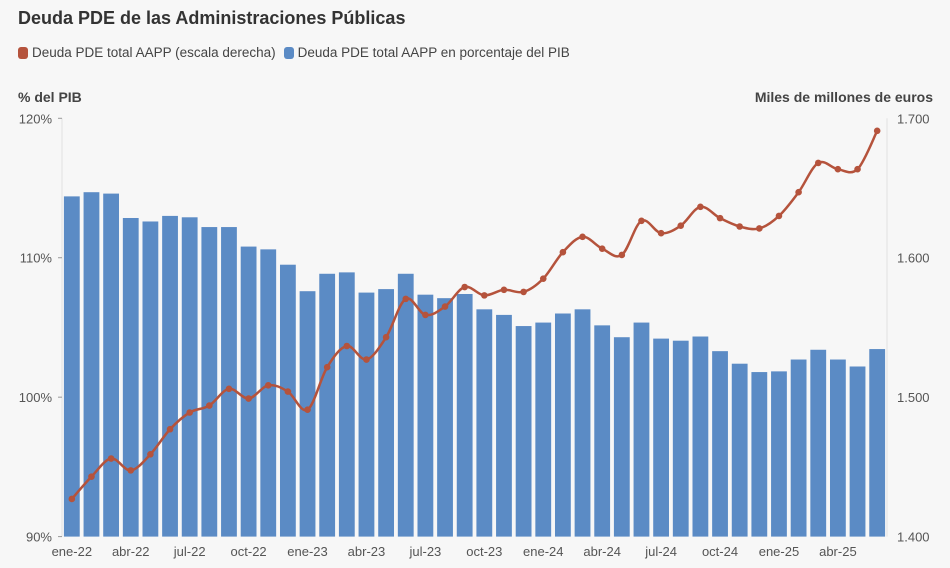  I want to click on left-axis-tick-label: 100%, so click(36, 397).